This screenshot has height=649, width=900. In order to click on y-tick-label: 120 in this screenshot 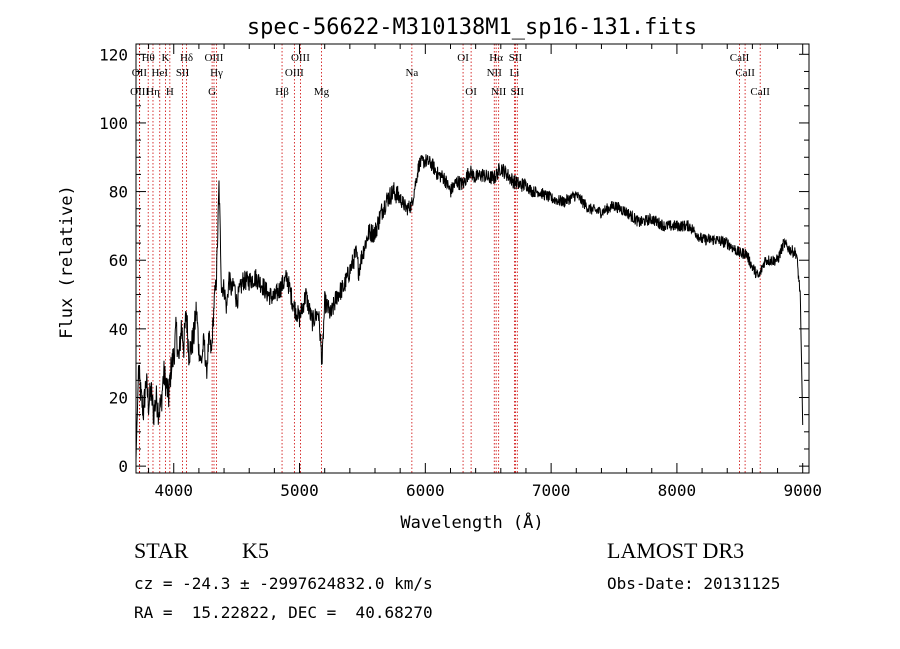, I will do `click(113, 54)`.